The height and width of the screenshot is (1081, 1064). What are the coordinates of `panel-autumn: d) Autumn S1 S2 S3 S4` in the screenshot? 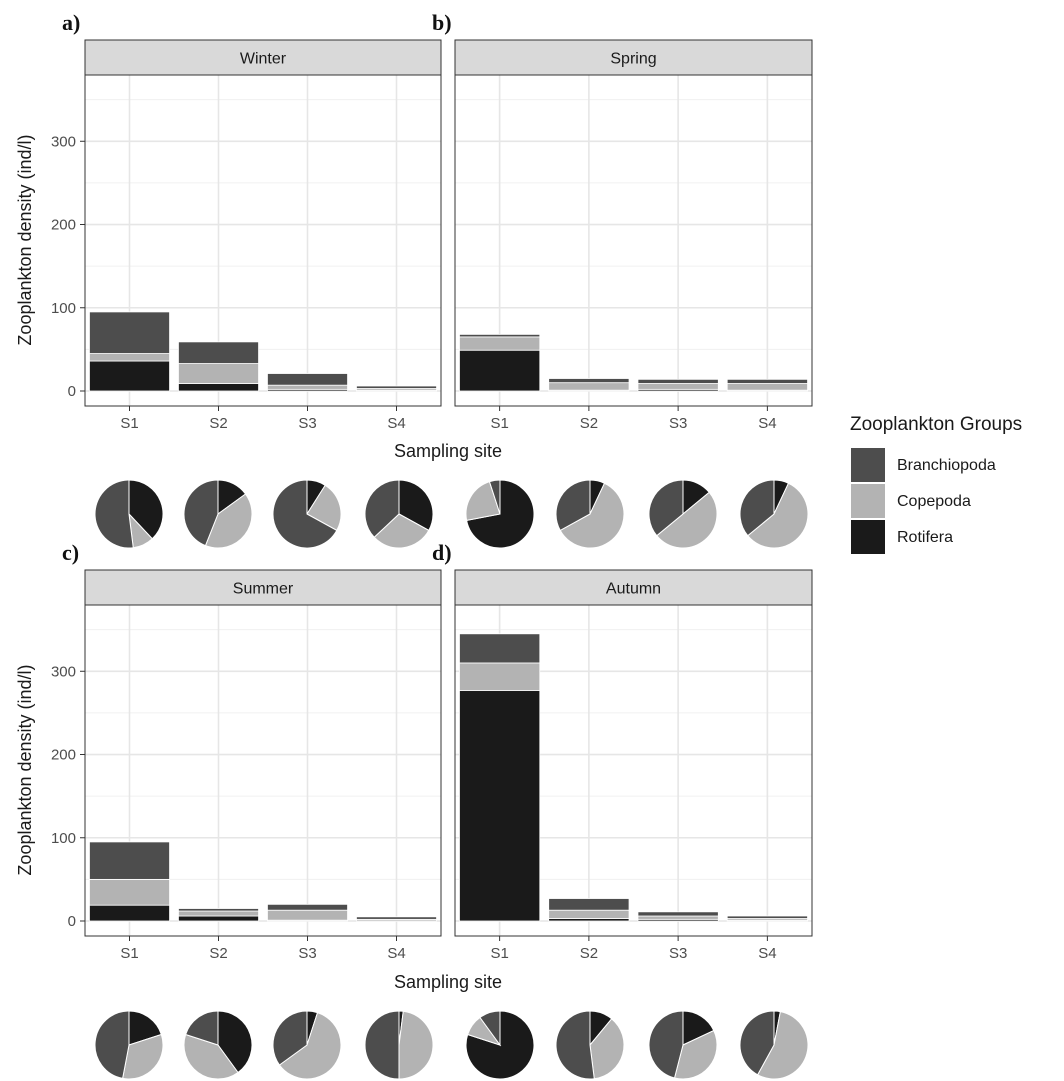 It's located at (622, 751).